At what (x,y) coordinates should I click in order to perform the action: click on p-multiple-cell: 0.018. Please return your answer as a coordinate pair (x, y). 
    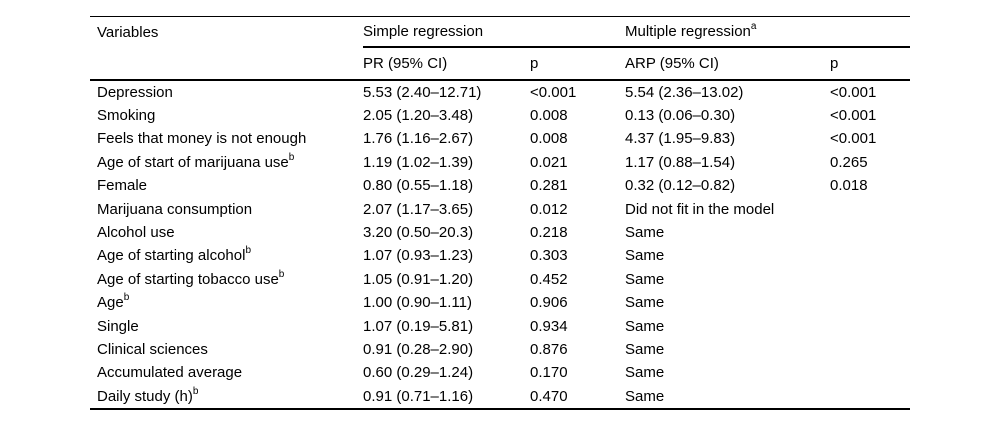
    Looking at the image, I should click on (849, 186).